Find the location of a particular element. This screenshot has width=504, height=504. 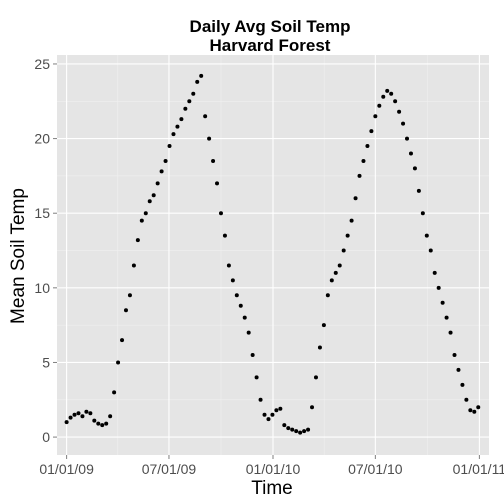

x-tick-label: 07/01/10 is located at coordinates (375, 469).